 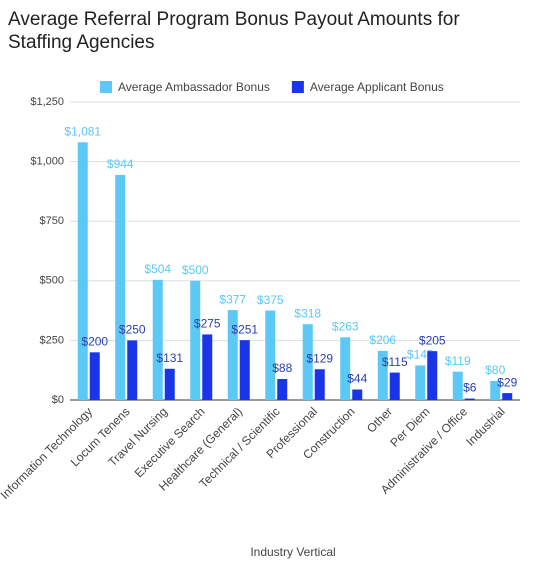 What do you see at coordinates (194, 87) in the screenshot?
I see `legend-label: Average Ambassador Bonus` at bounding box center [194, 87].